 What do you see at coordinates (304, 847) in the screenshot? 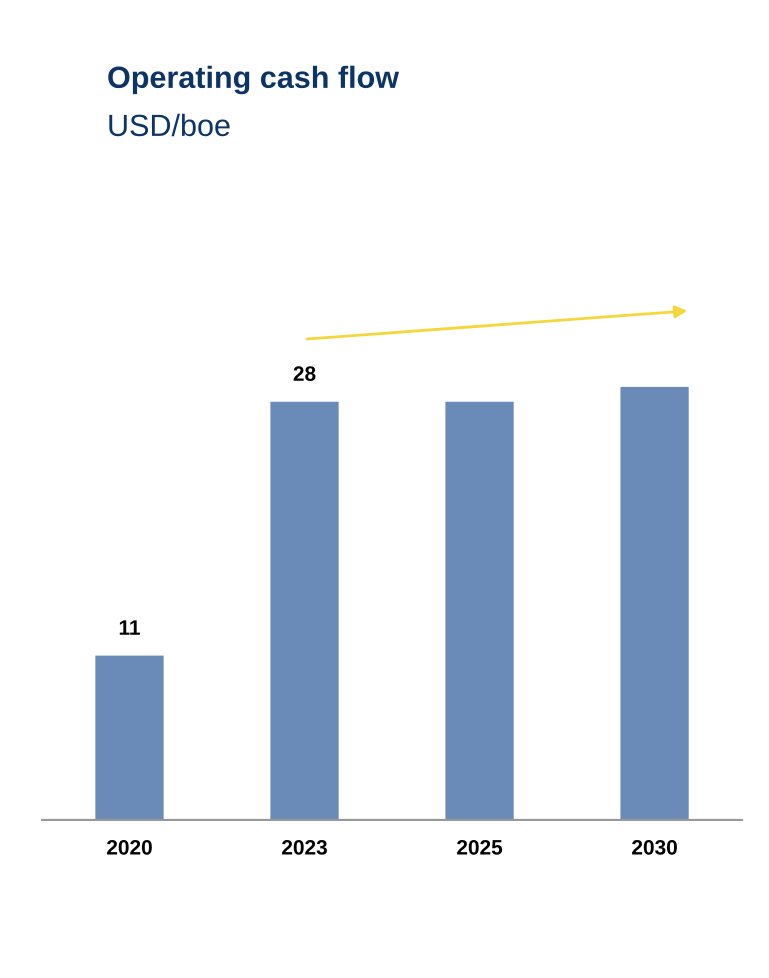
I see `x-tick-label: 2023` at bounding box center [304, 847].